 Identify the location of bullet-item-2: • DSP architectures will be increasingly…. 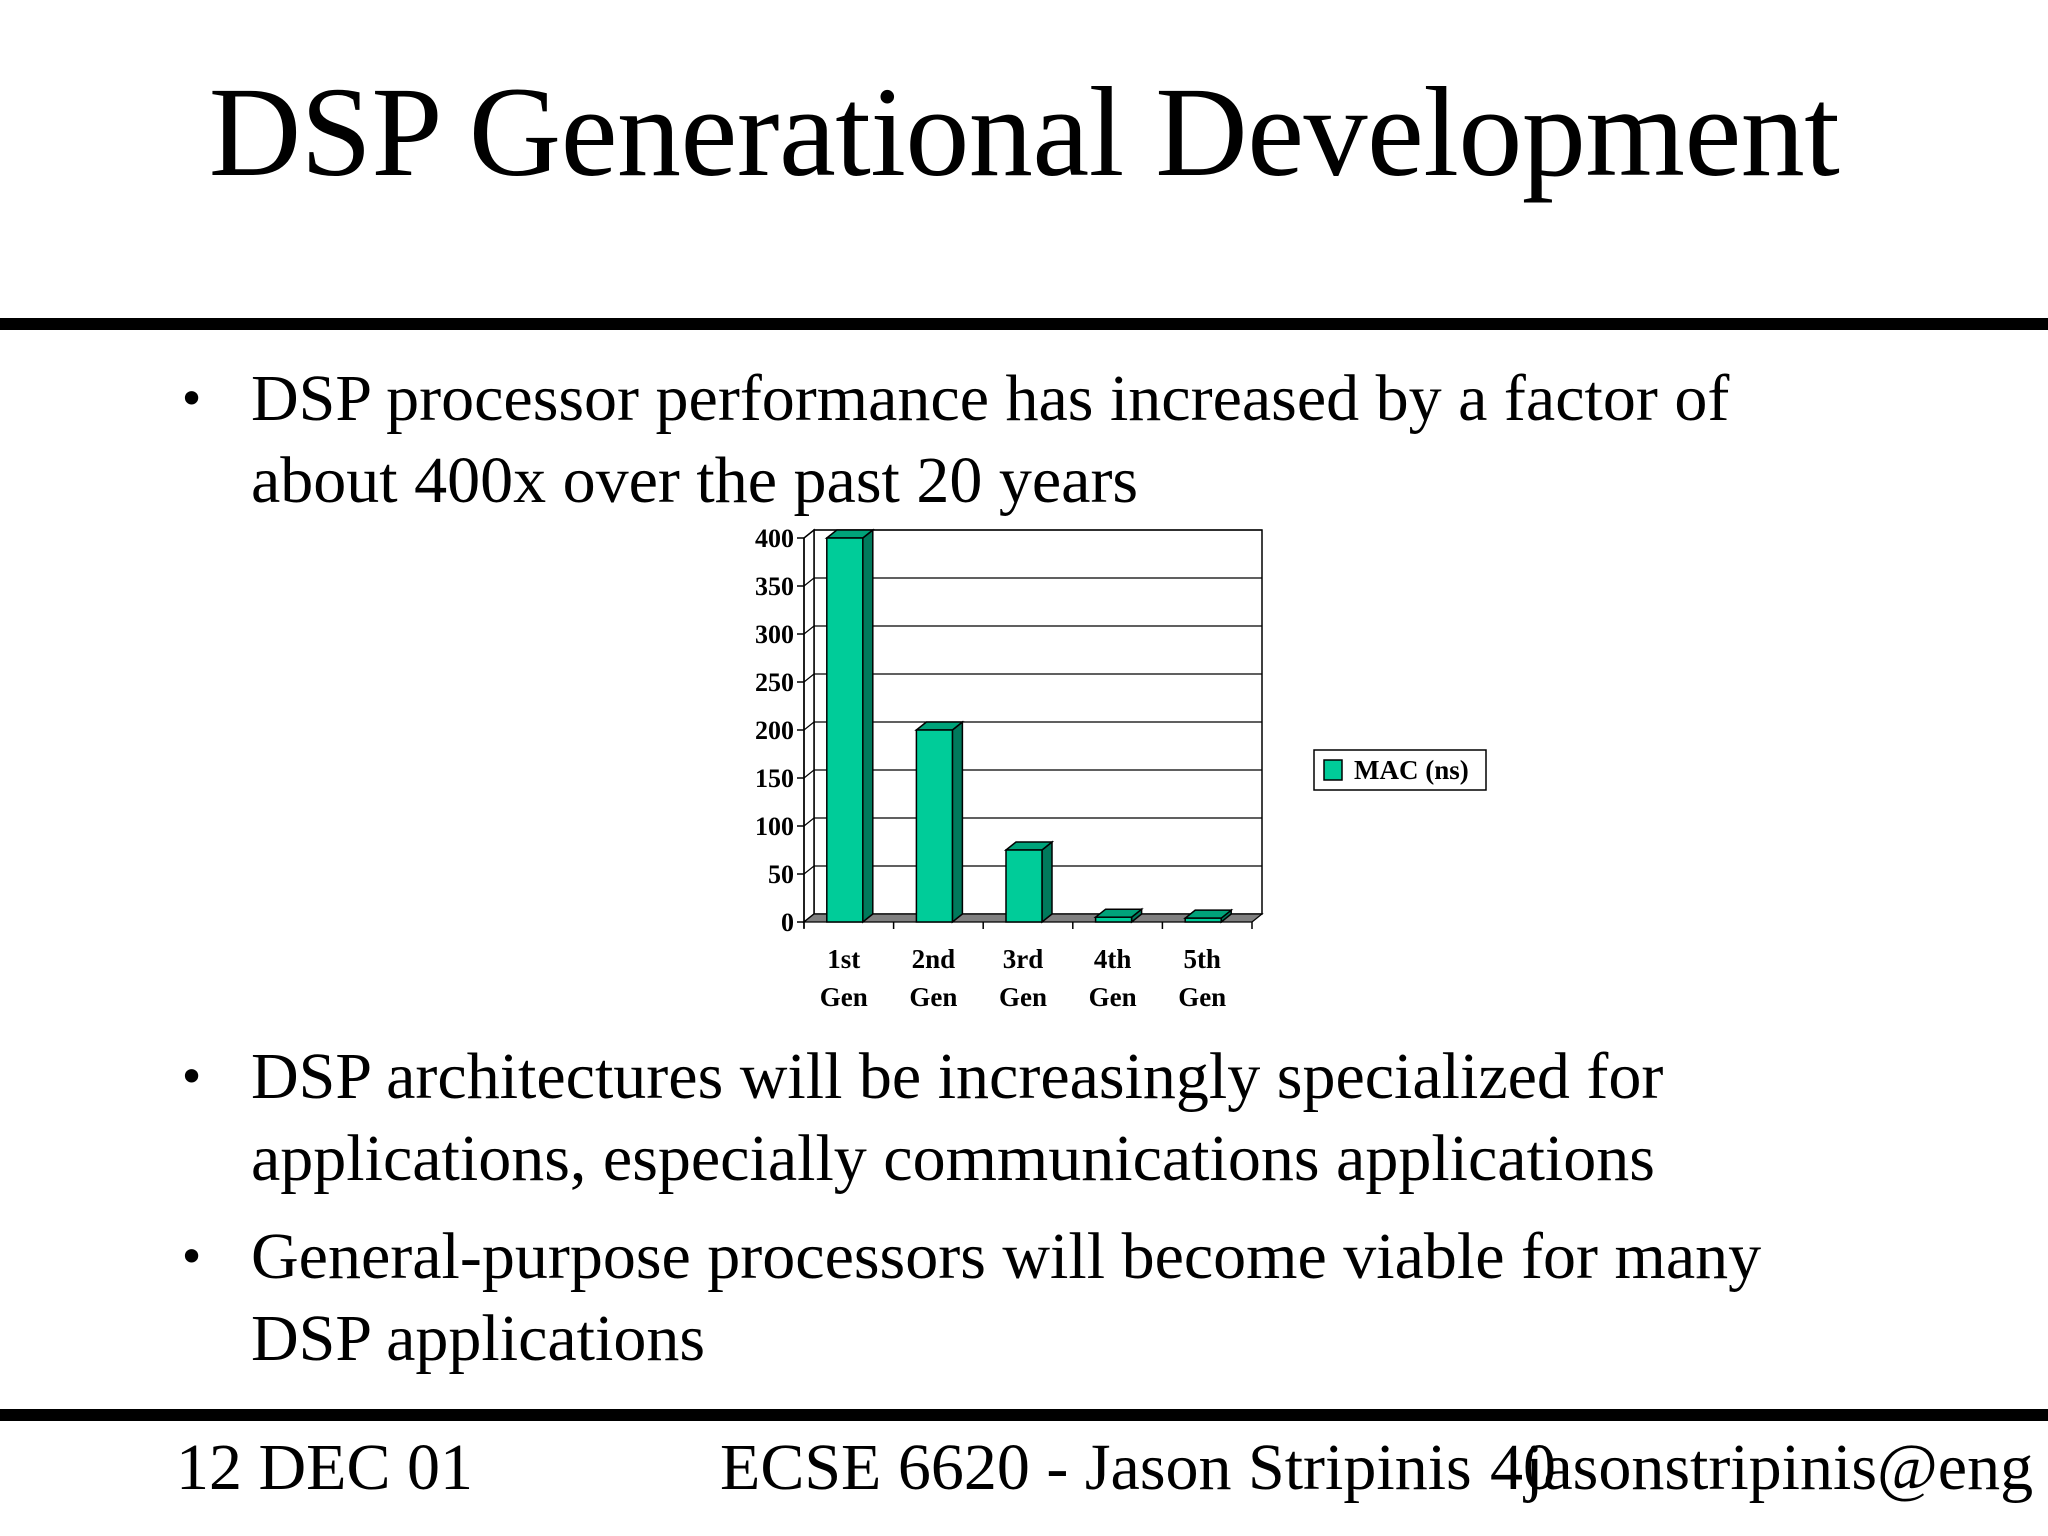
(1028, 1118).